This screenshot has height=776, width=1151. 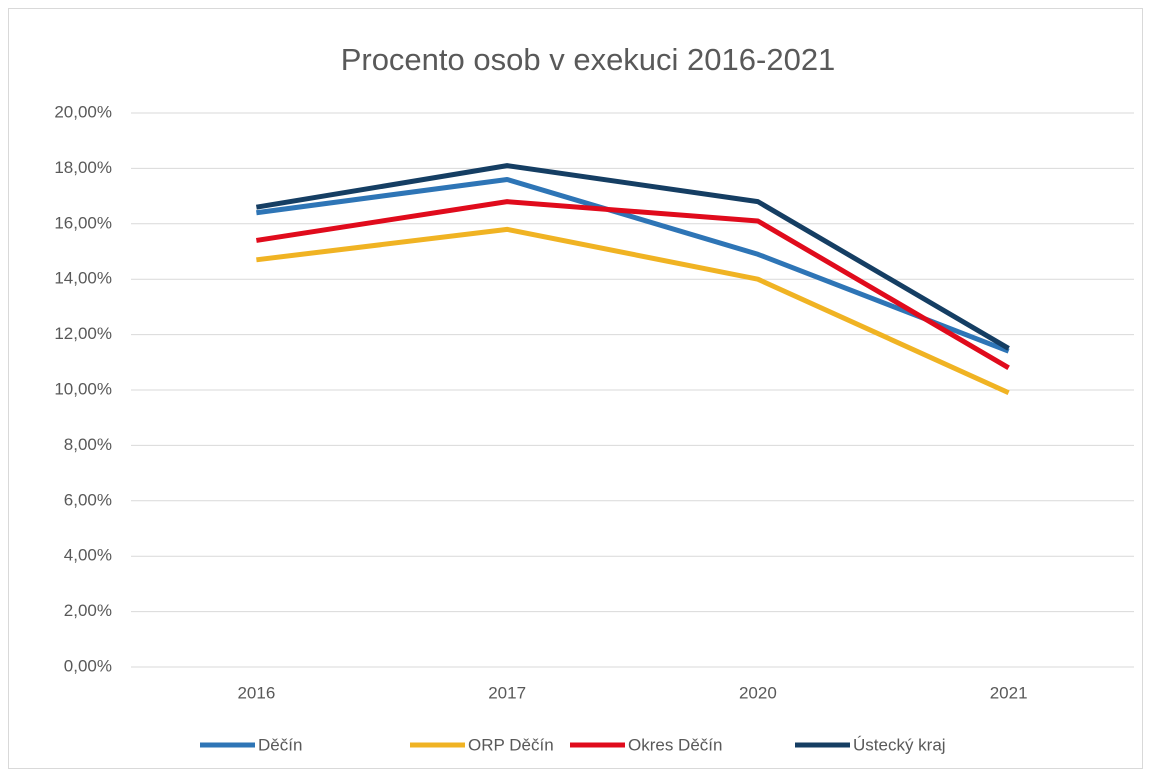 I want to click on legend-label: ORP Děčín, so click(x=511, y=744).